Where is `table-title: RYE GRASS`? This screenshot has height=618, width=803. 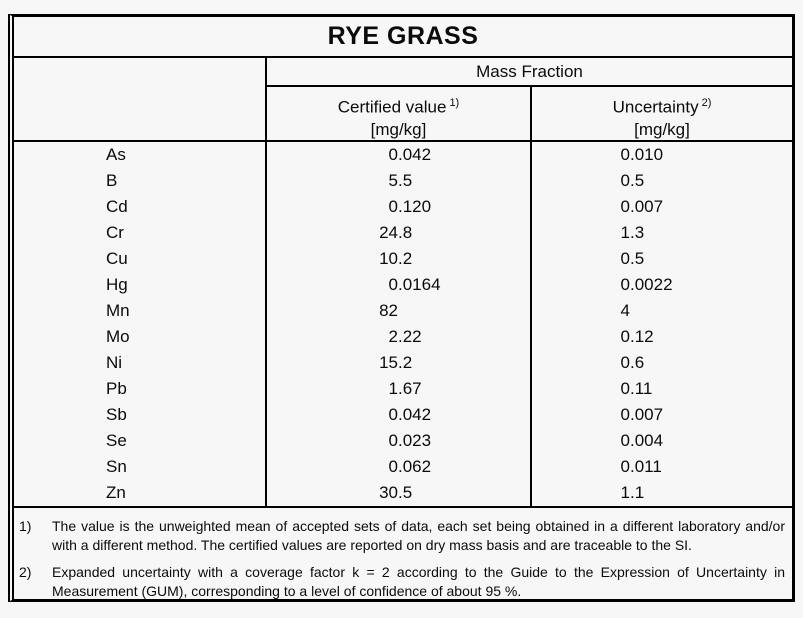
table-title: RYE GRASS is located at coordinates (403, 37).